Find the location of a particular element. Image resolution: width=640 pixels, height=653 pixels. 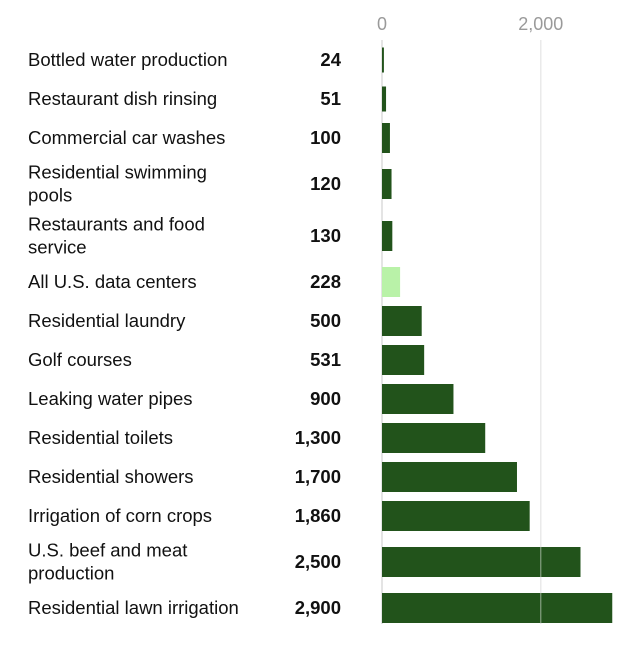

category-label: Restaurant dish rinsing is located at coordinates (122, 98).